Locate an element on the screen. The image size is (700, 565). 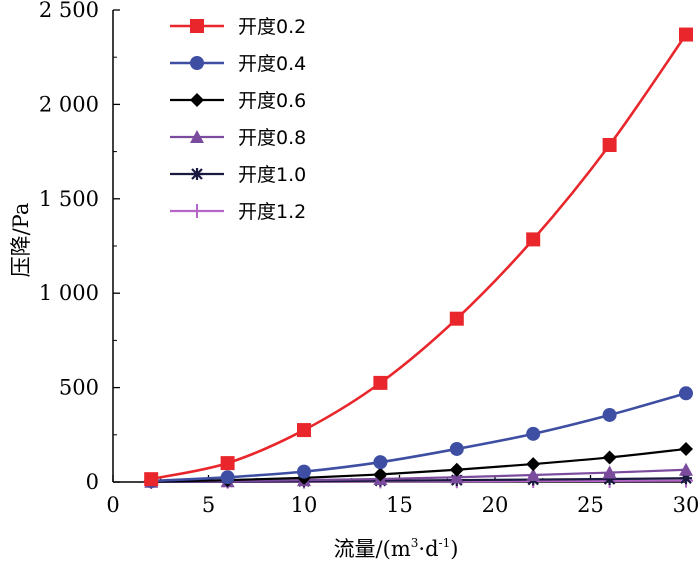
legend-item: 开度0.2 is located at coordinates (238, 27).